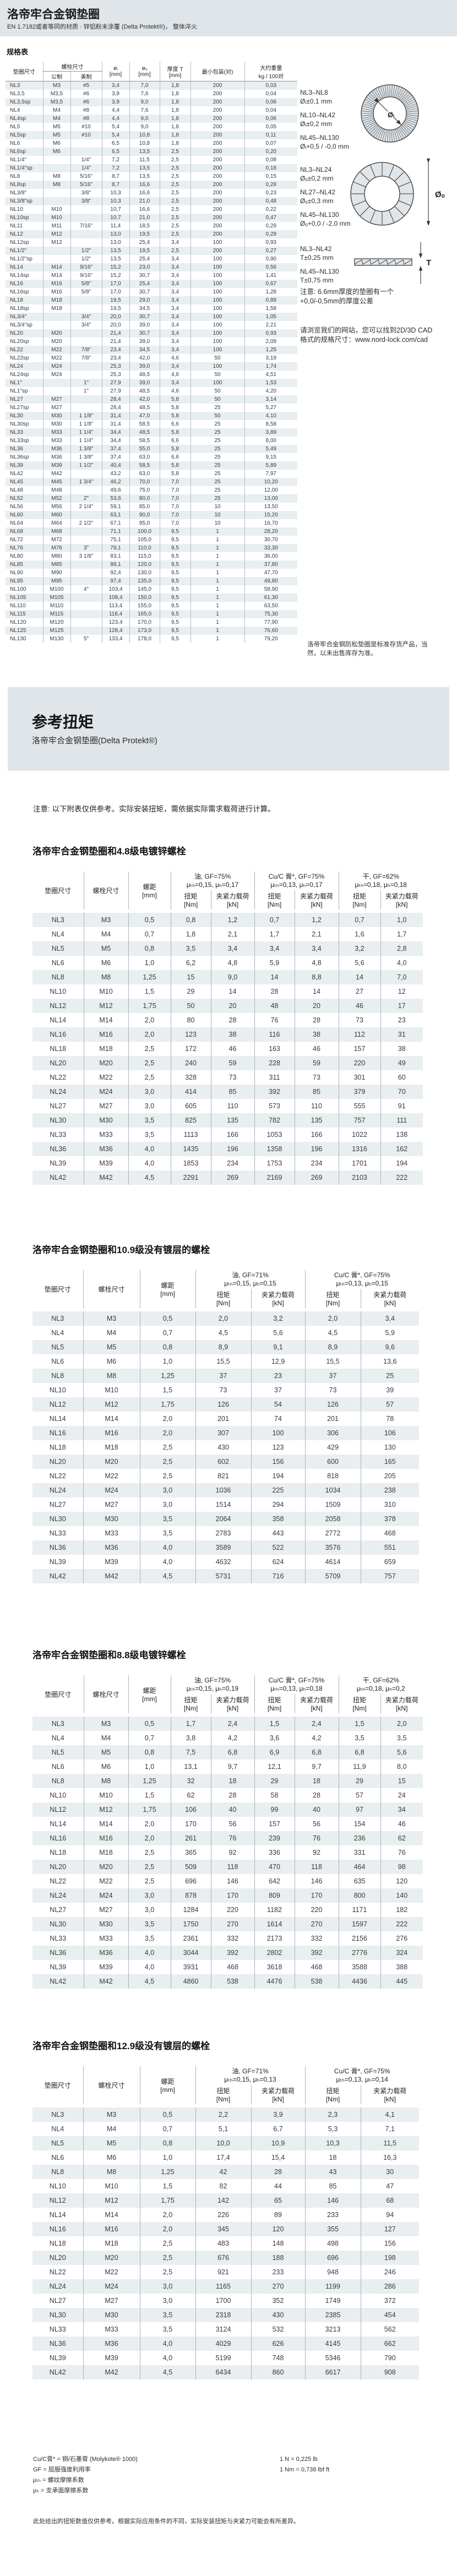 The height and width of the screenshot is (2576, 457). I want to click on torque-cell: NL12, so click(58, 2200).